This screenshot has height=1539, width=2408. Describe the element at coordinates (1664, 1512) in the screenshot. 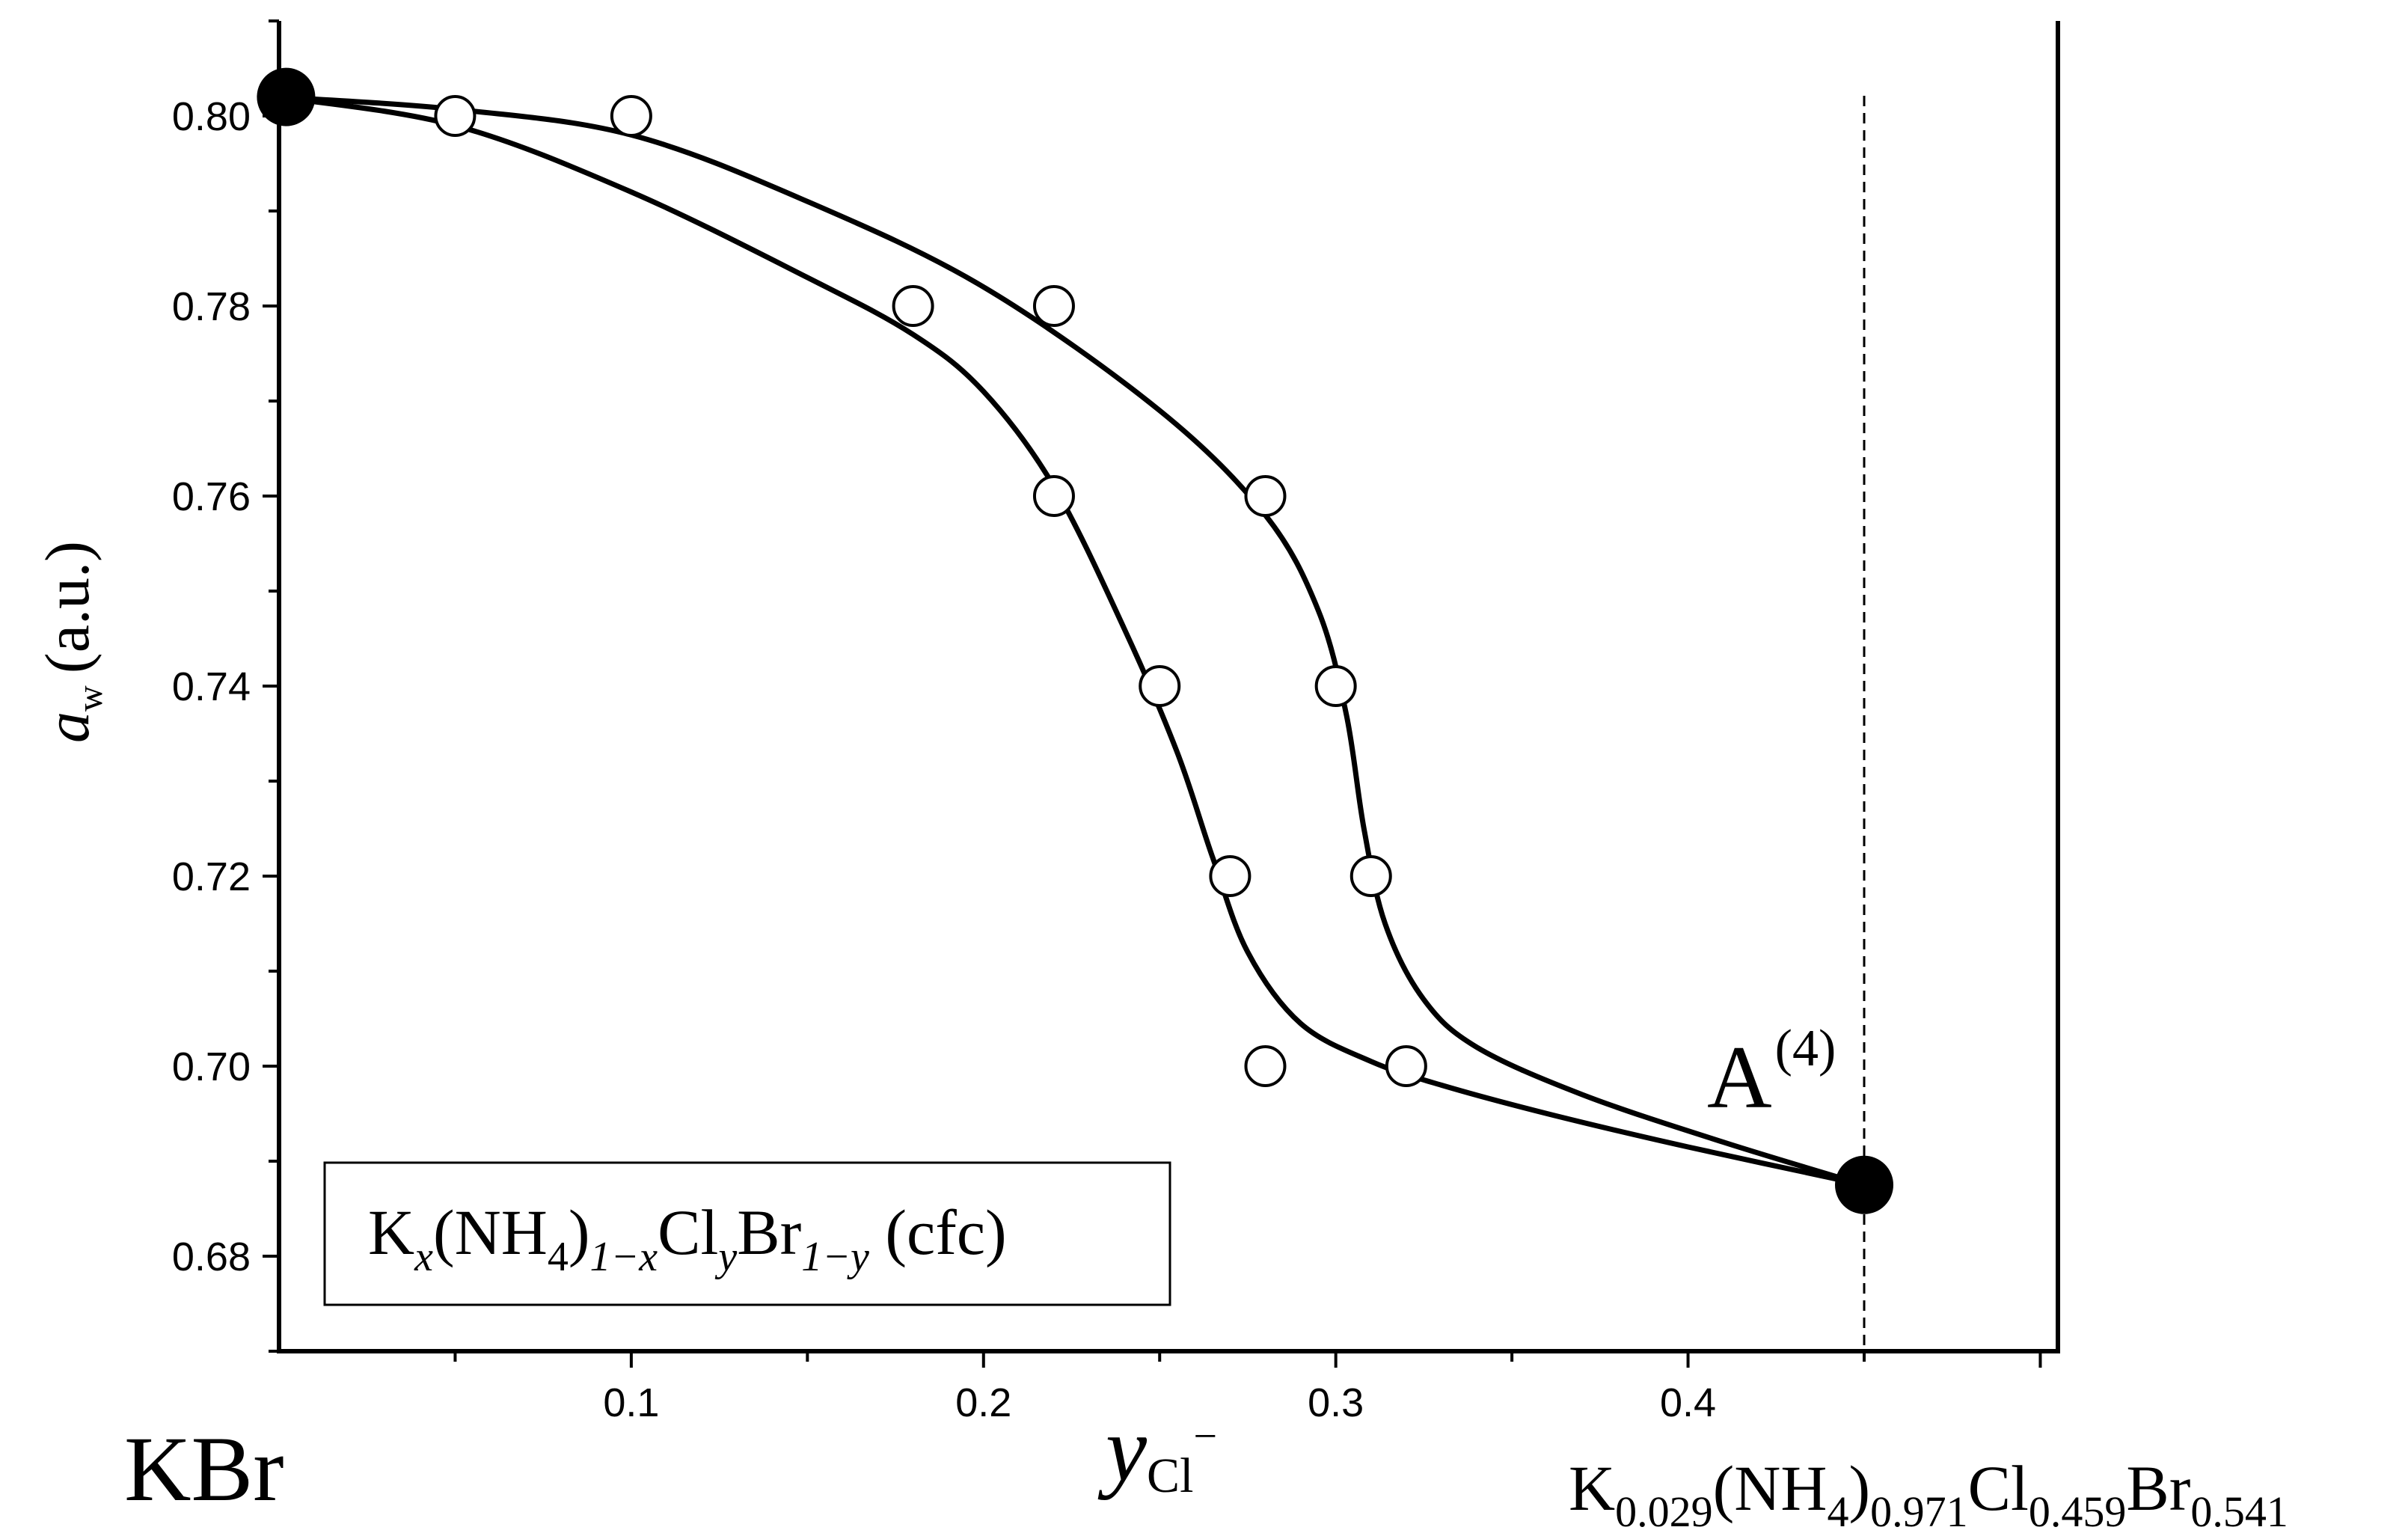

I see `formula-part: 0.029` at that location.